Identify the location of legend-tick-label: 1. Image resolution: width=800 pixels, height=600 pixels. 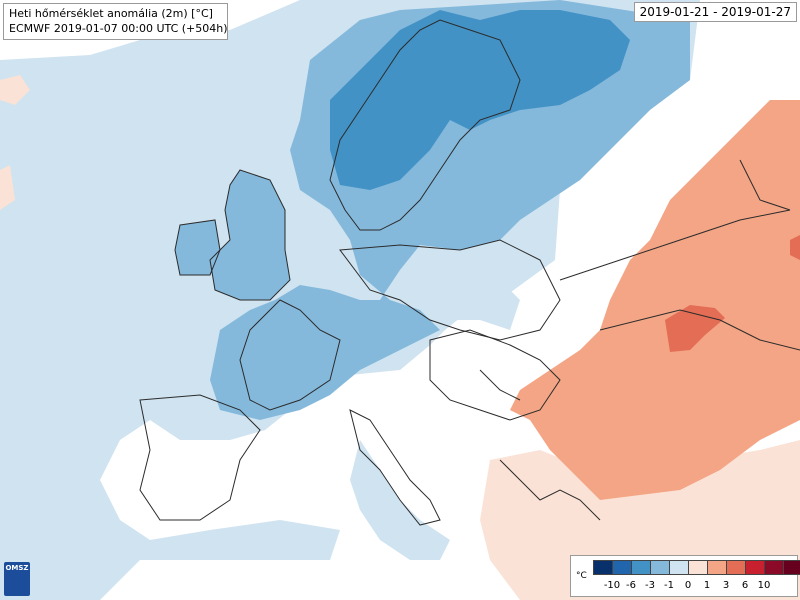
(707, 585).